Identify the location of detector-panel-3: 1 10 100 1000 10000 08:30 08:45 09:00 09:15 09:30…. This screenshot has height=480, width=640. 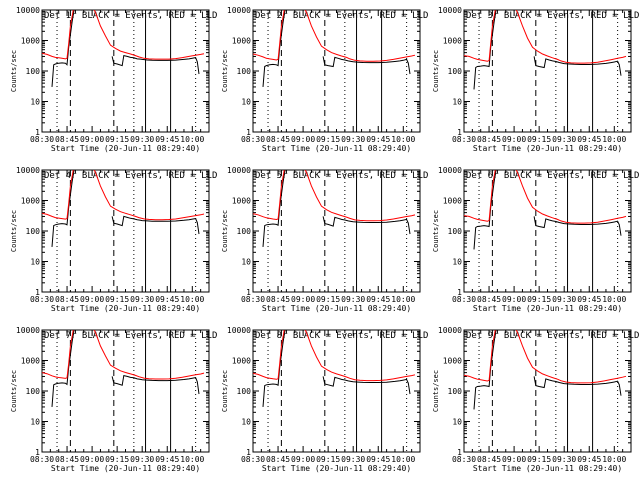
(535, 79).